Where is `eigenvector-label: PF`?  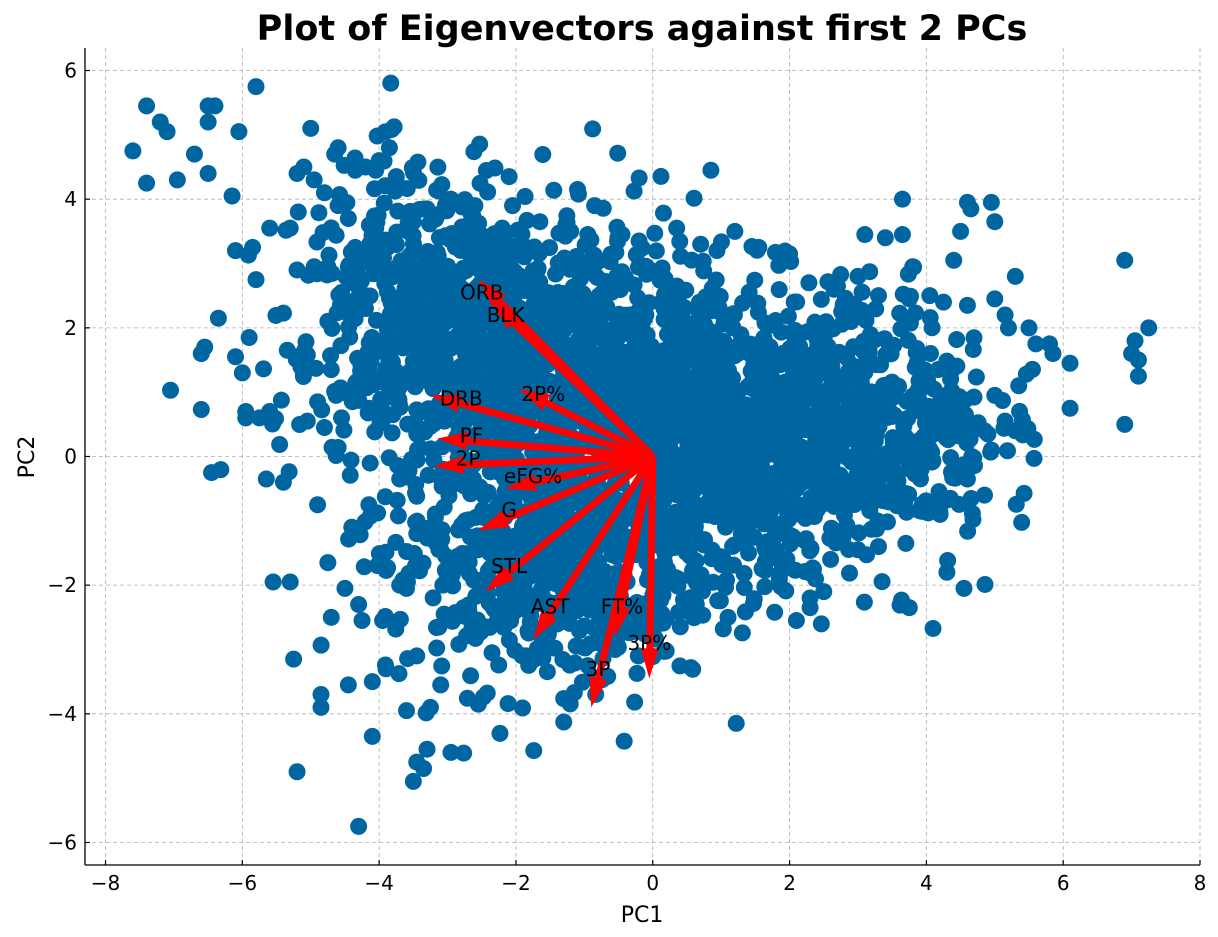
eigenvector-label: PF is located at coordinates (472, 435).